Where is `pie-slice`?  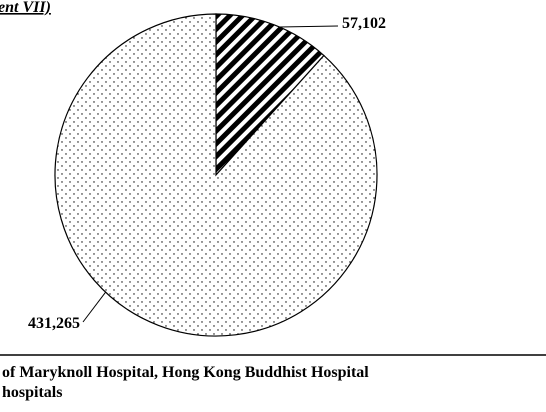
pie-slice is located at coordinates (270, 95).